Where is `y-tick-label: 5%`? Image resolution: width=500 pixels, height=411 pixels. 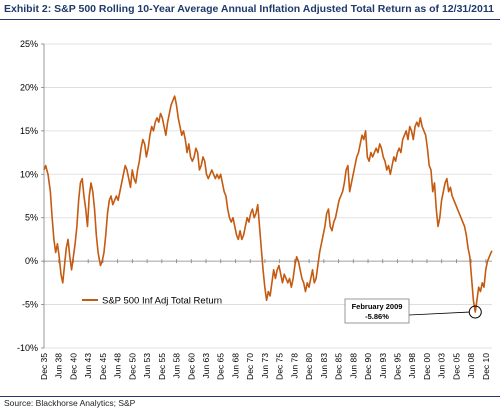
y-tick-label: 5% is located at coordinates (31, 218).